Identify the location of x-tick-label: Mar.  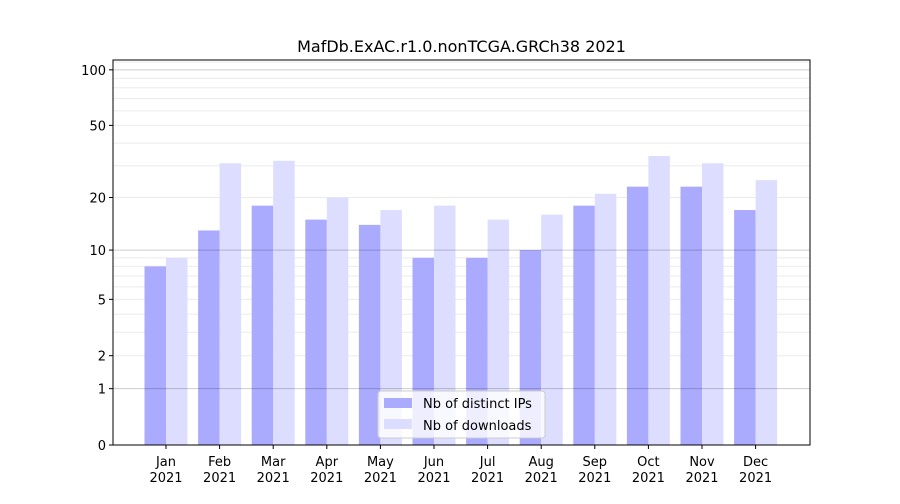
(273, 462).